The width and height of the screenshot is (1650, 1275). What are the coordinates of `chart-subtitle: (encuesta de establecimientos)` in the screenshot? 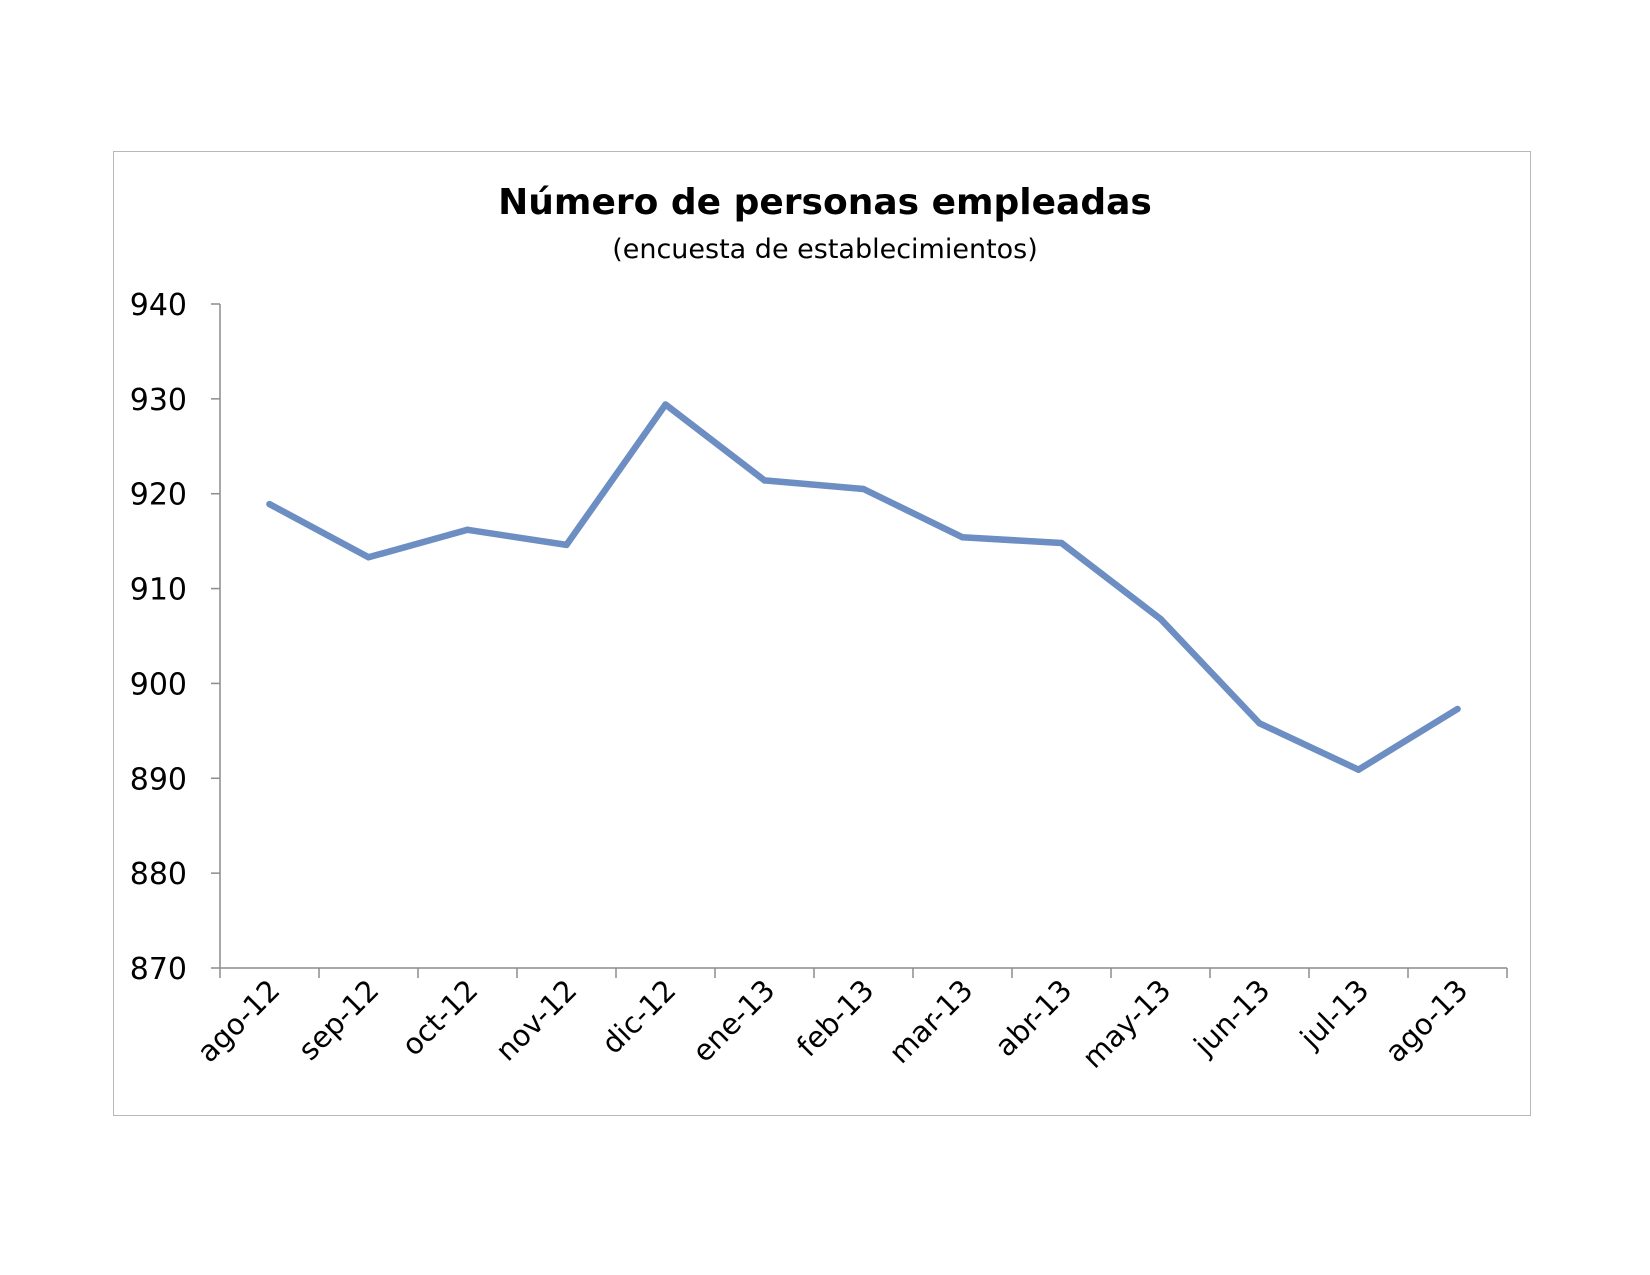 It's located at (825, 249).